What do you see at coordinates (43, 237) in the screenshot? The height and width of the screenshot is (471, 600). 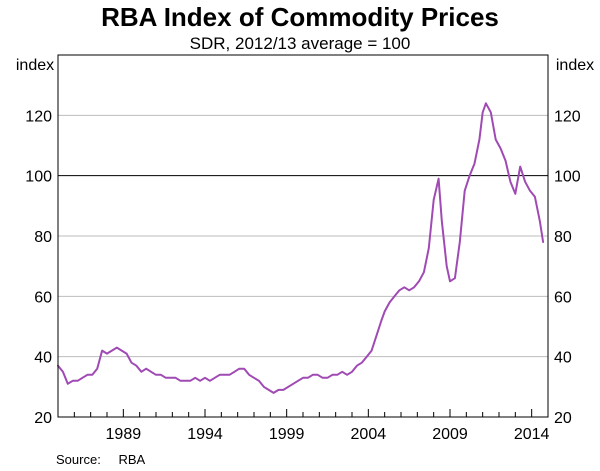 I see `y-tick-label-left: 80` at bounding box center [43, 237].